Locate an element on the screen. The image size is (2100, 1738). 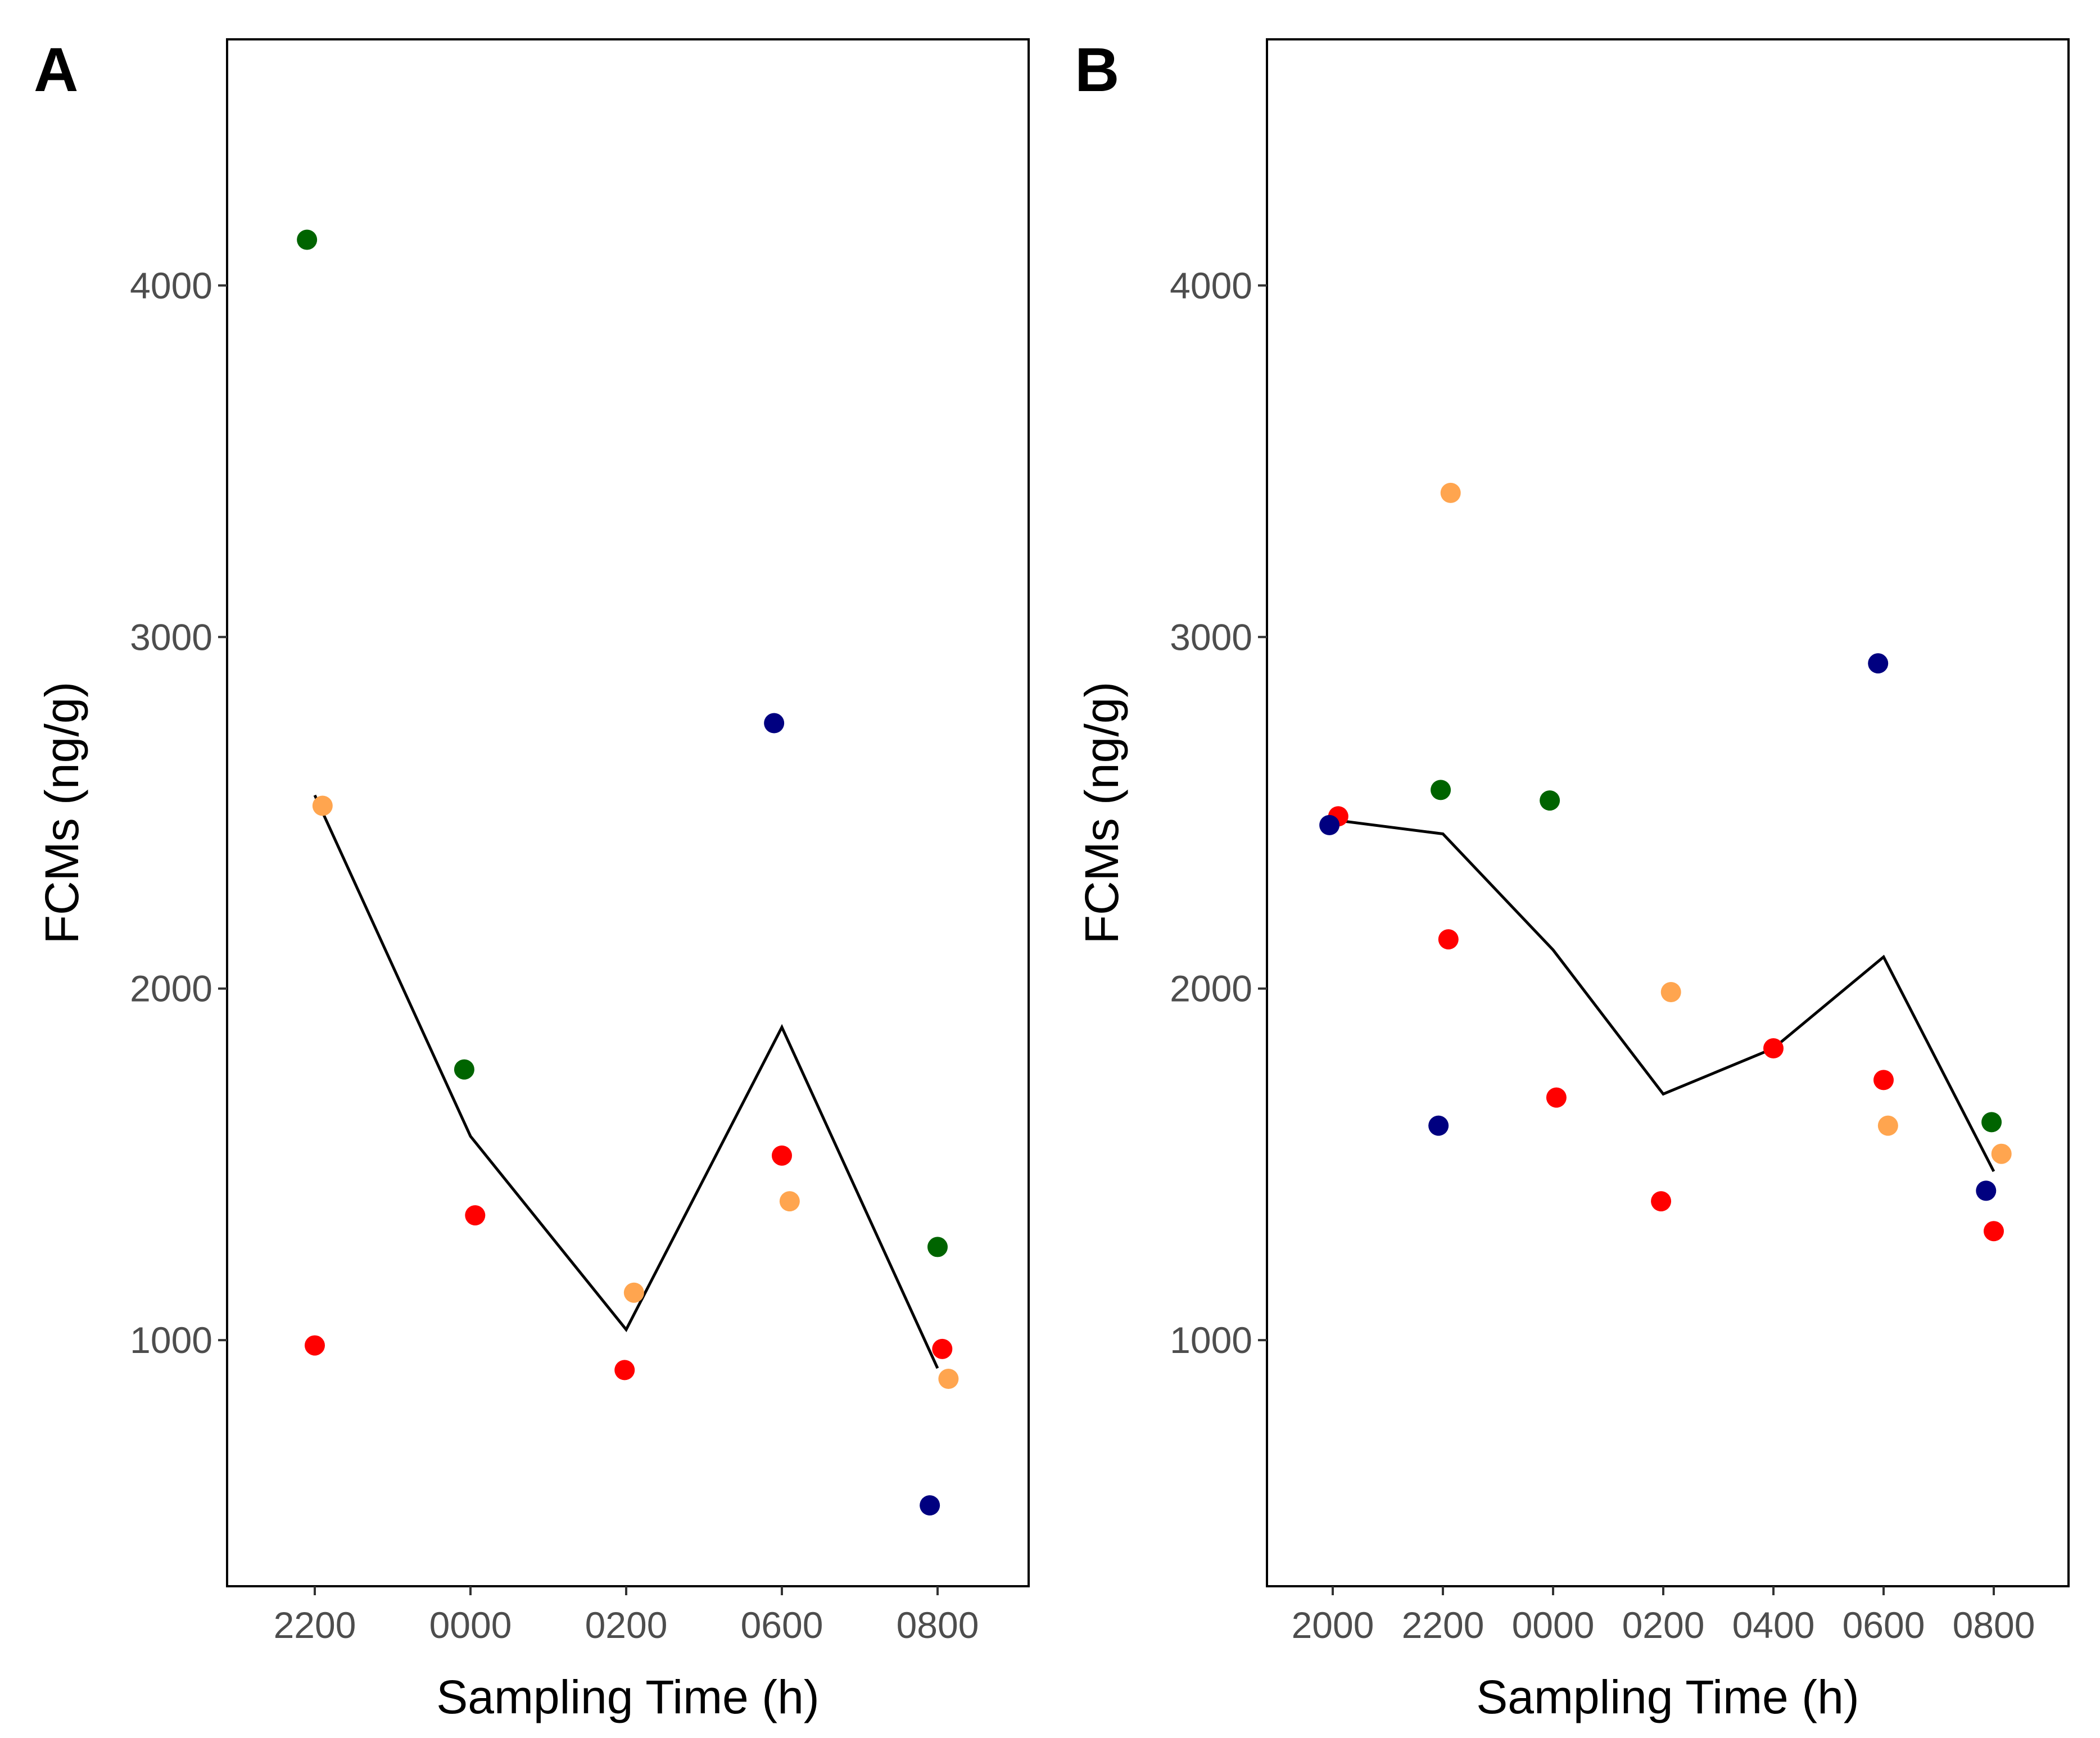
y-tick-label-a-2000: 2000 is located at coordinates (171, 989).